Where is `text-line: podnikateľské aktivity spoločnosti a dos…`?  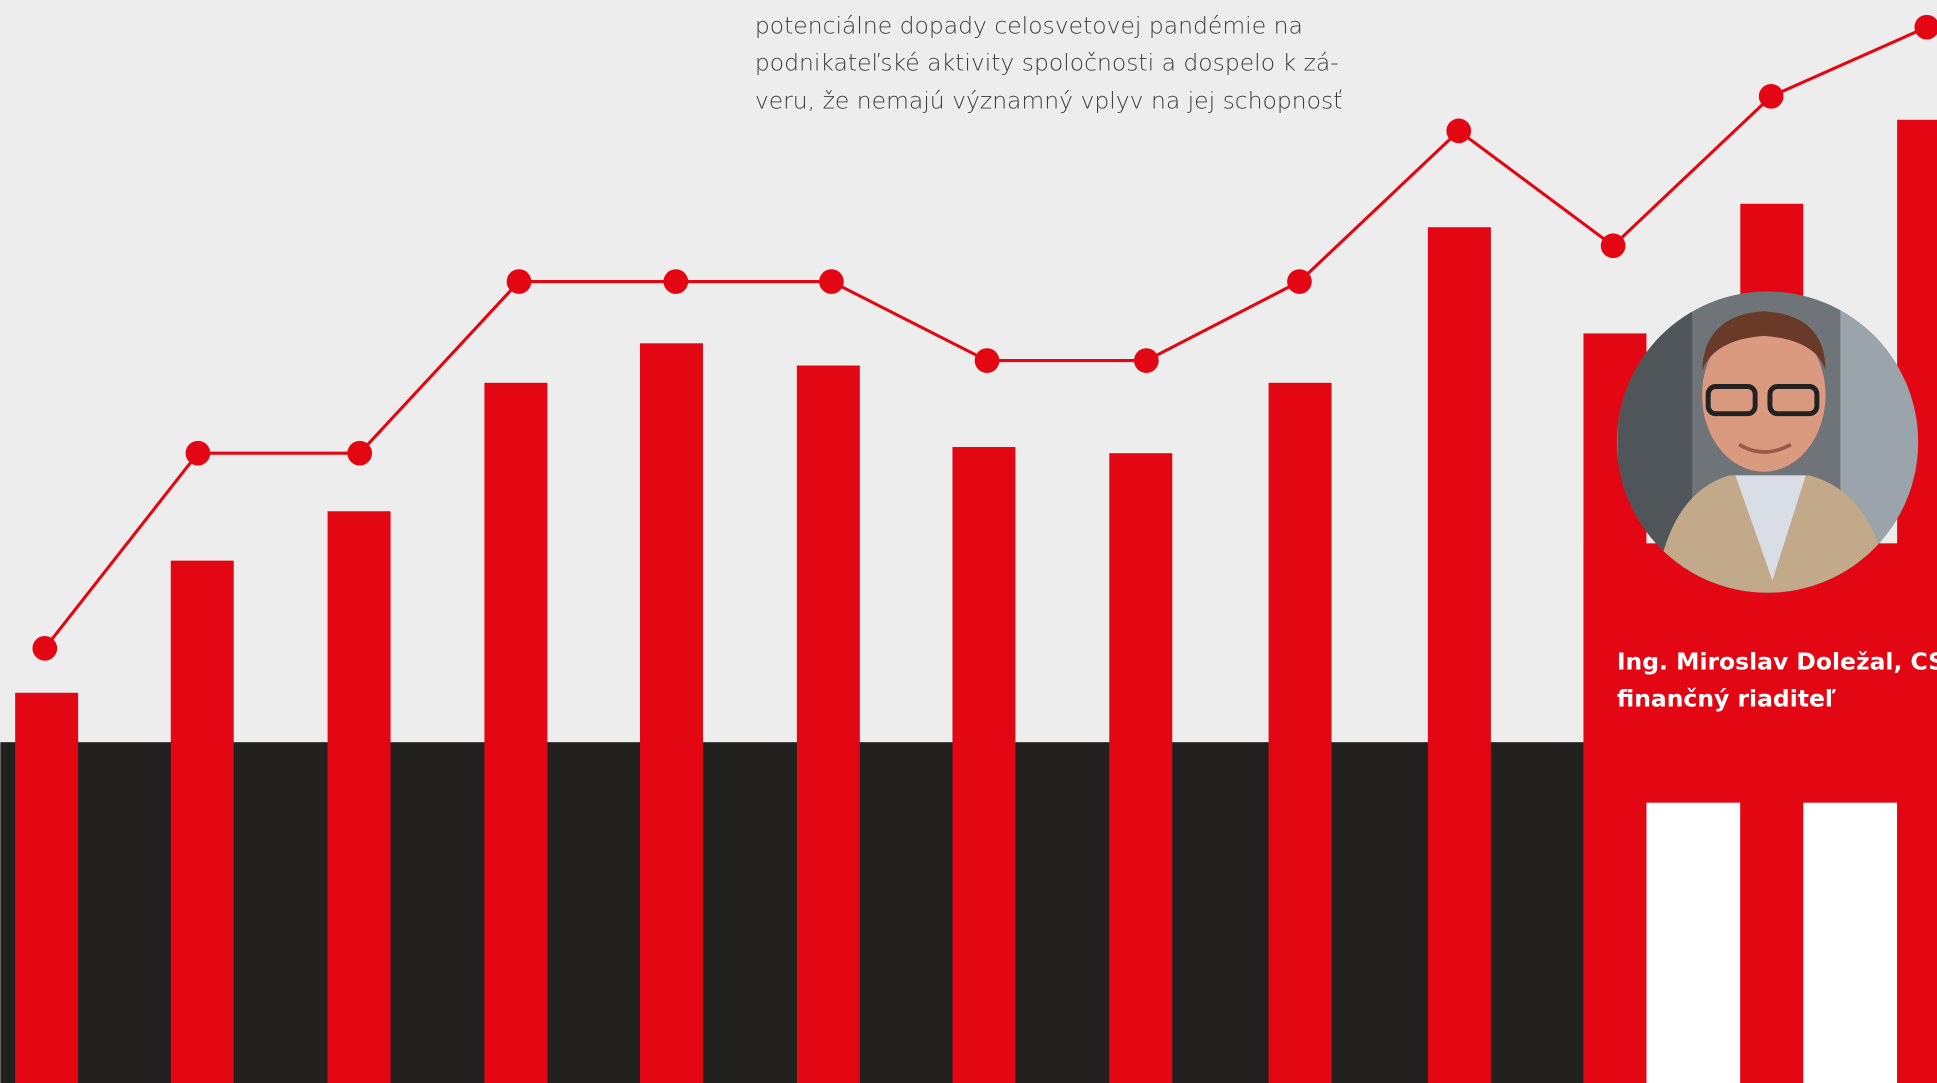 text-line: podnikateľské aktivity spoločnosti a dos… is located at coordinates (1047, 62).